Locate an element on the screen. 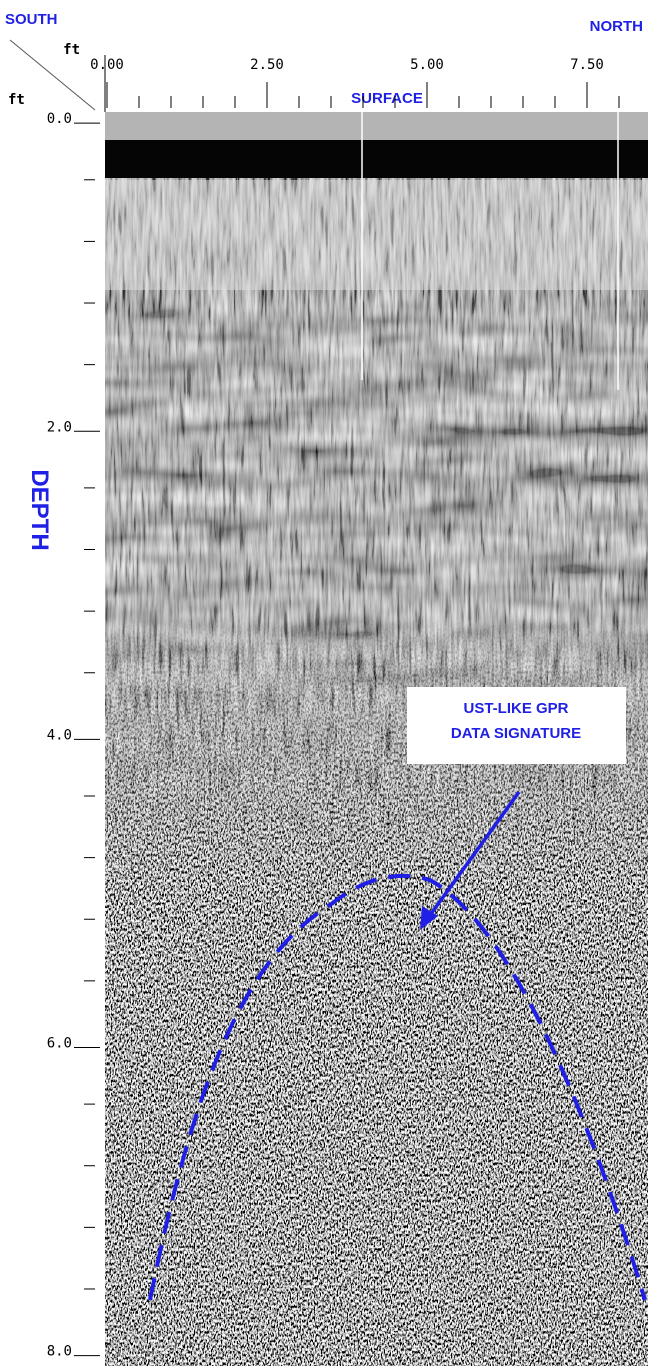 This screenshot has width=648, height=1366. annotation-text: UST-LIKE GPR is located at coordinates (515, 708).